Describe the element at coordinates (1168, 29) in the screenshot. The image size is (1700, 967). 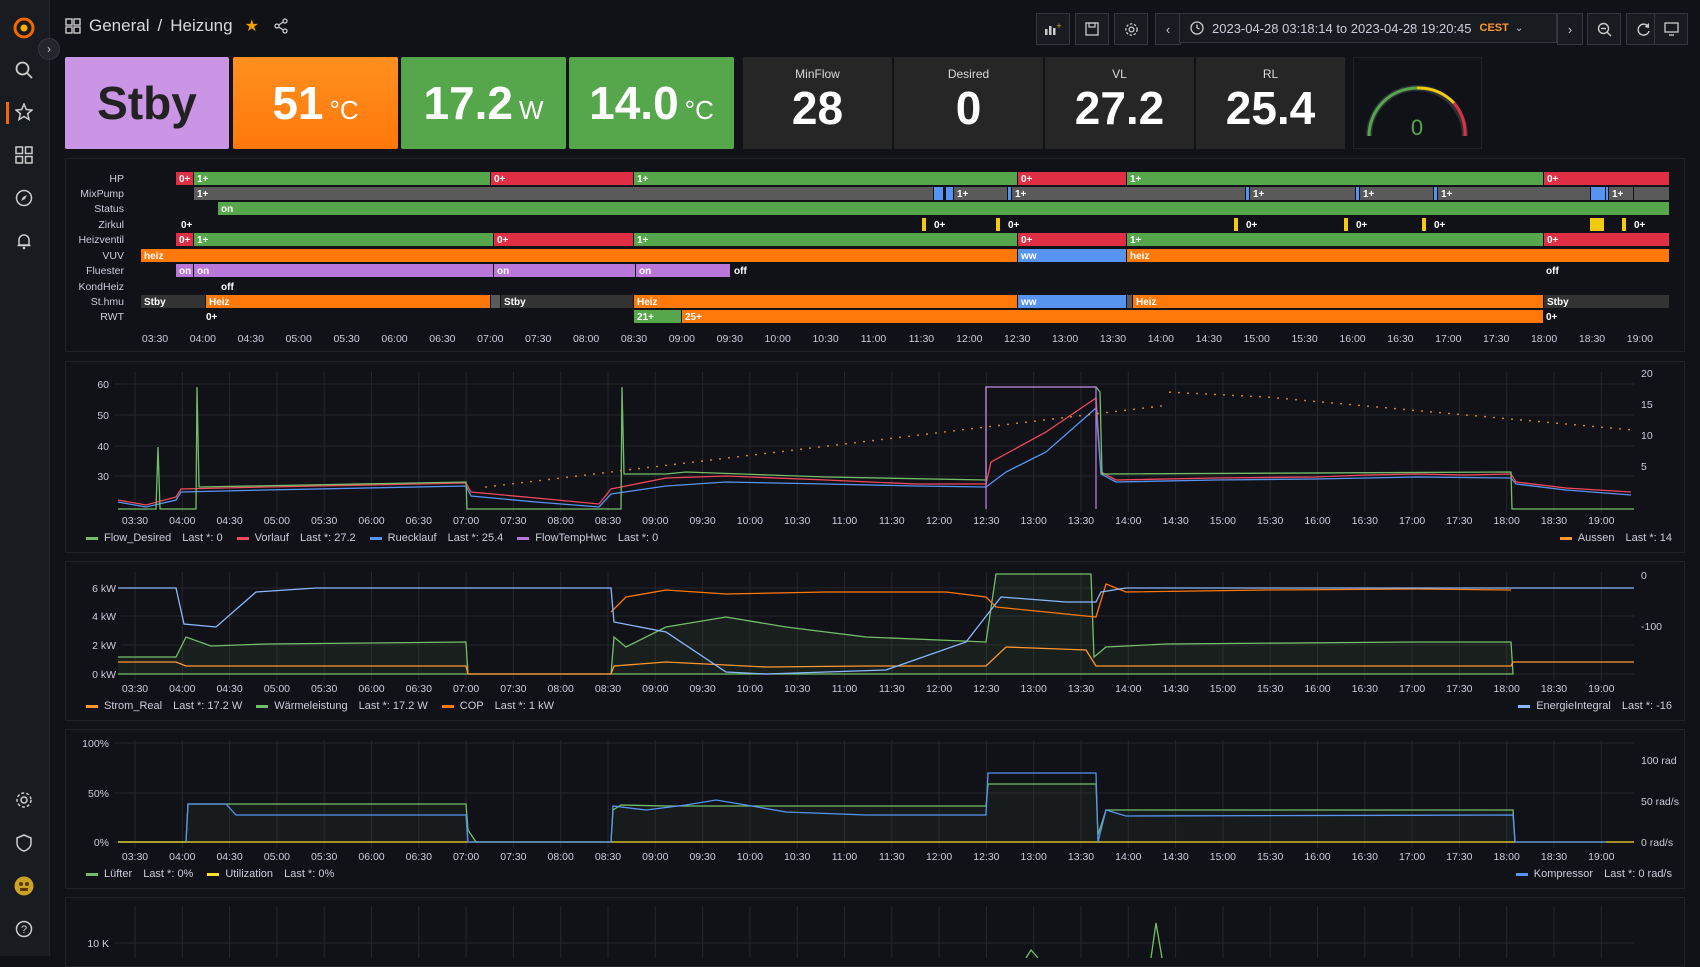
I see `time-shift-back-button: ‹` at that location.